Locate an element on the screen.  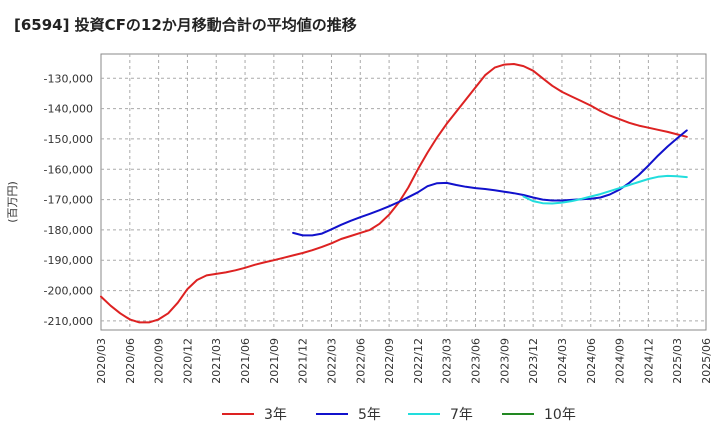
y-tick-label: -210,000 is located at coordinates (68, 321).